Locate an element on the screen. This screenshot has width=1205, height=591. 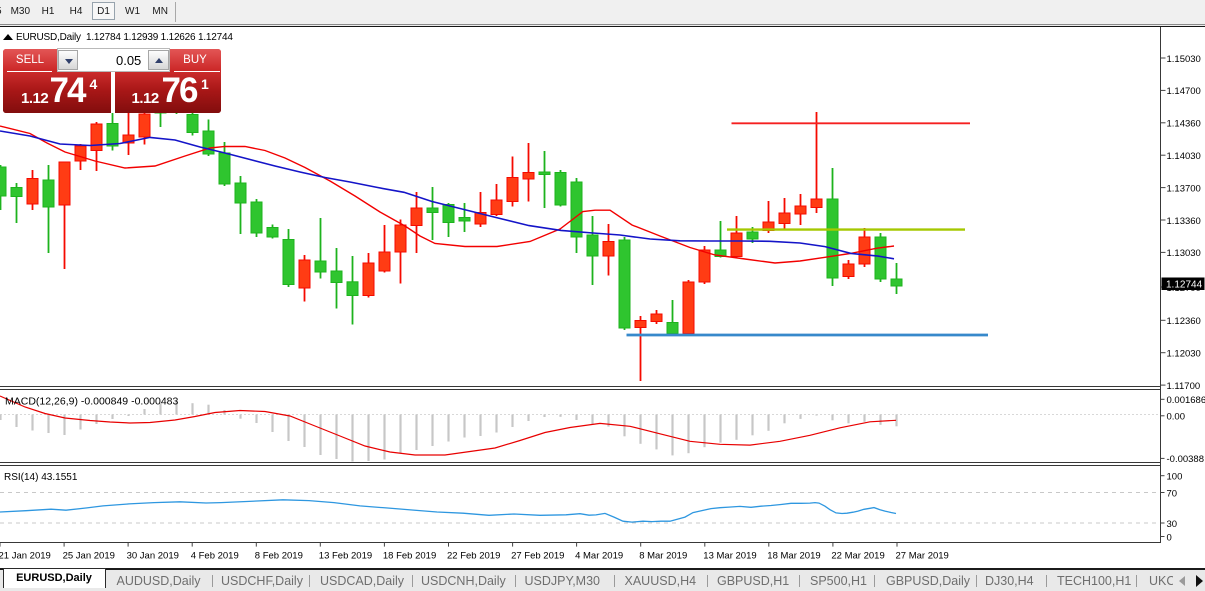
svg-text: 1.12030 is located at coordinates (1184, 354).